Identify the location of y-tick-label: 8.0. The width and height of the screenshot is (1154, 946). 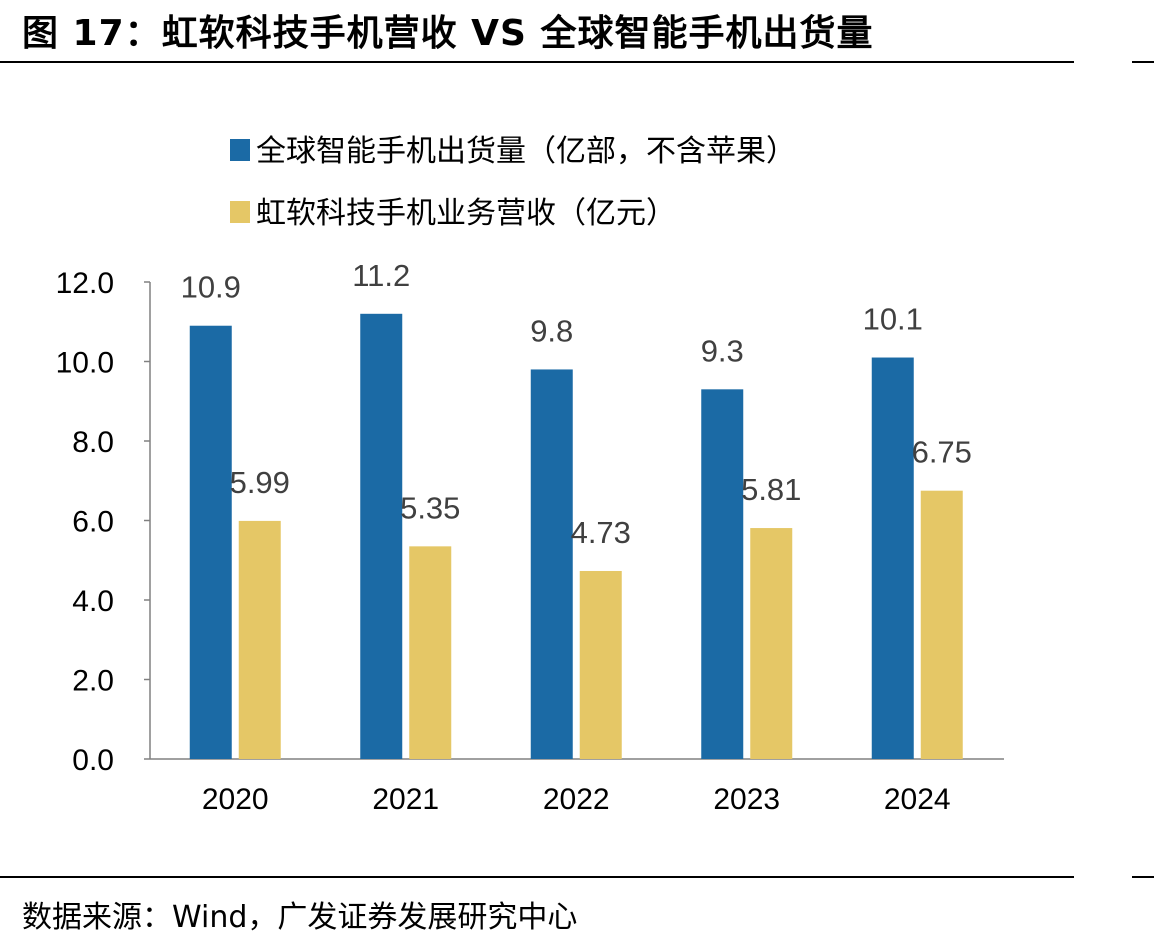
(93, 442).